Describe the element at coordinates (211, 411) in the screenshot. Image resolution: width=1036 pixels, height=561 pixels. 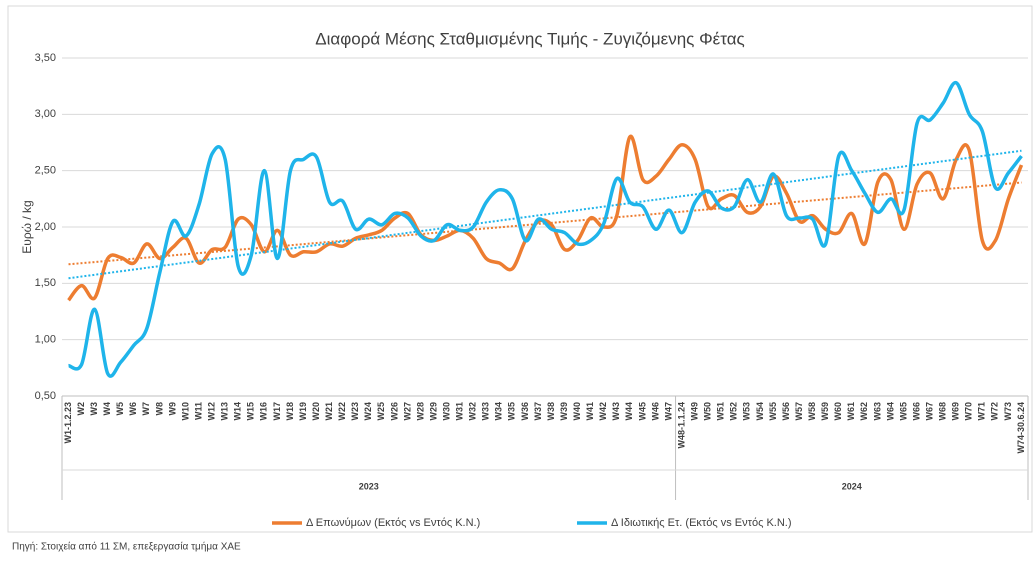
I see `x-tick-label: W12` at that location.